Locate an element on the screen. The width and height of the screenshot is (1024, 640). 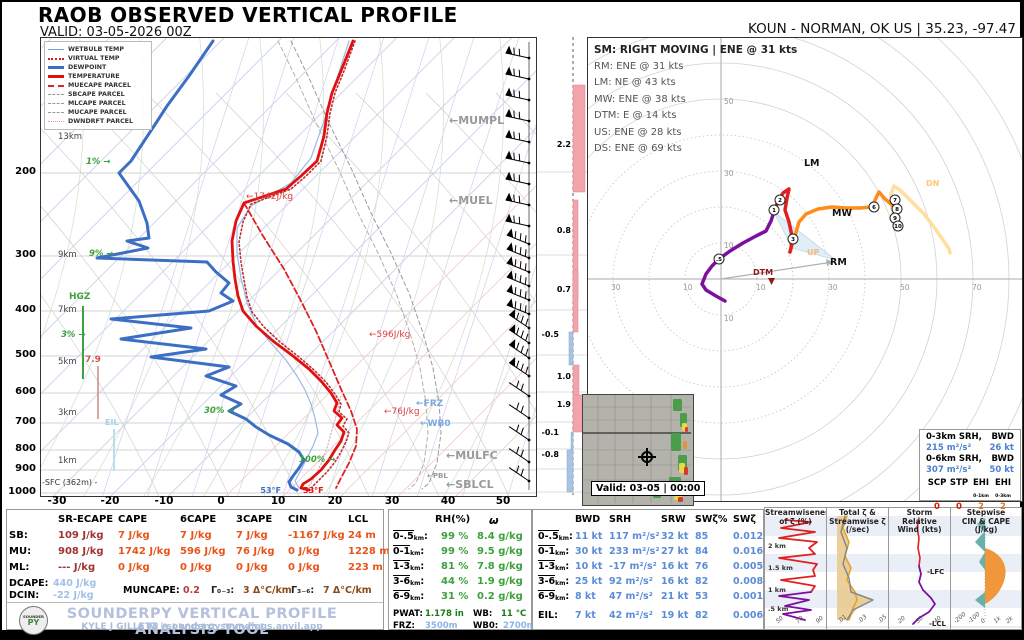
svg-text: 10 is located at coordinates (729, 245).